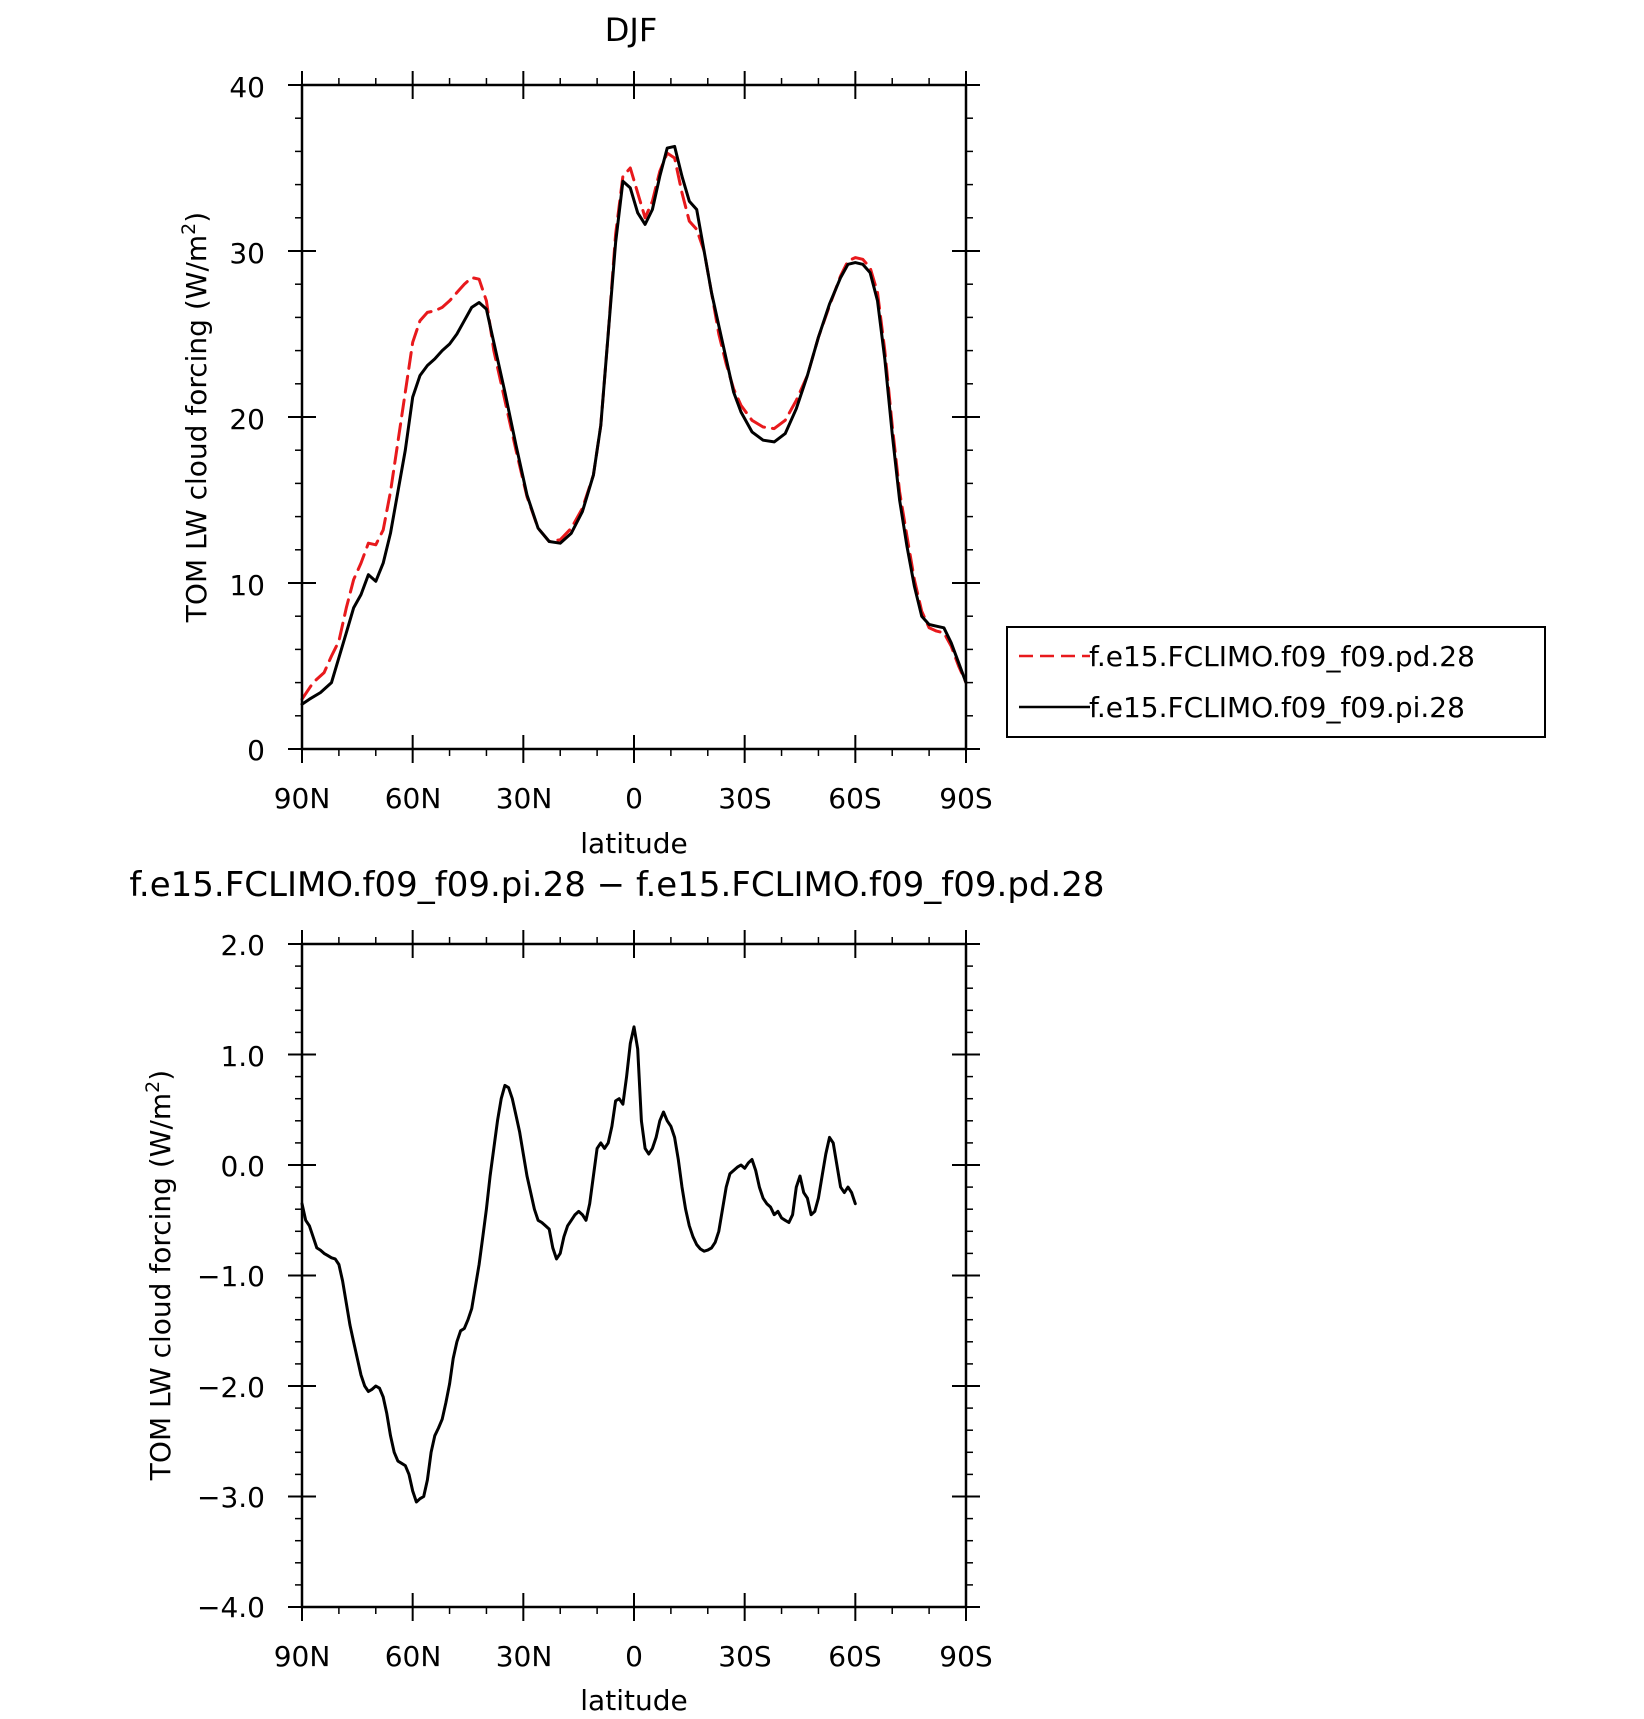 This screenshot has height=1719, width=1644. What do you see at coordinates (189, 229) in the screenshot?
I see `top-ylabel-sup: 2` at bounding box center [189, 229].